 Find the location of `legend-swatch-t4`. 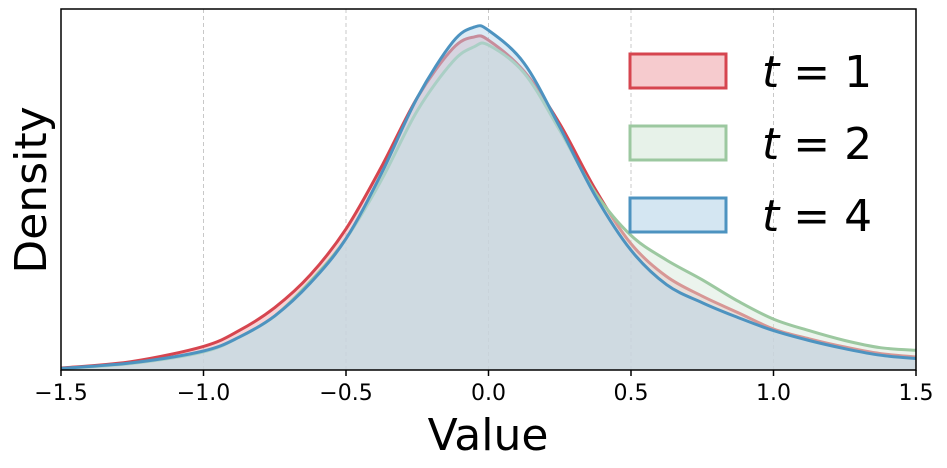

legend-swatch-t4 is located at coordinates (678, 215).